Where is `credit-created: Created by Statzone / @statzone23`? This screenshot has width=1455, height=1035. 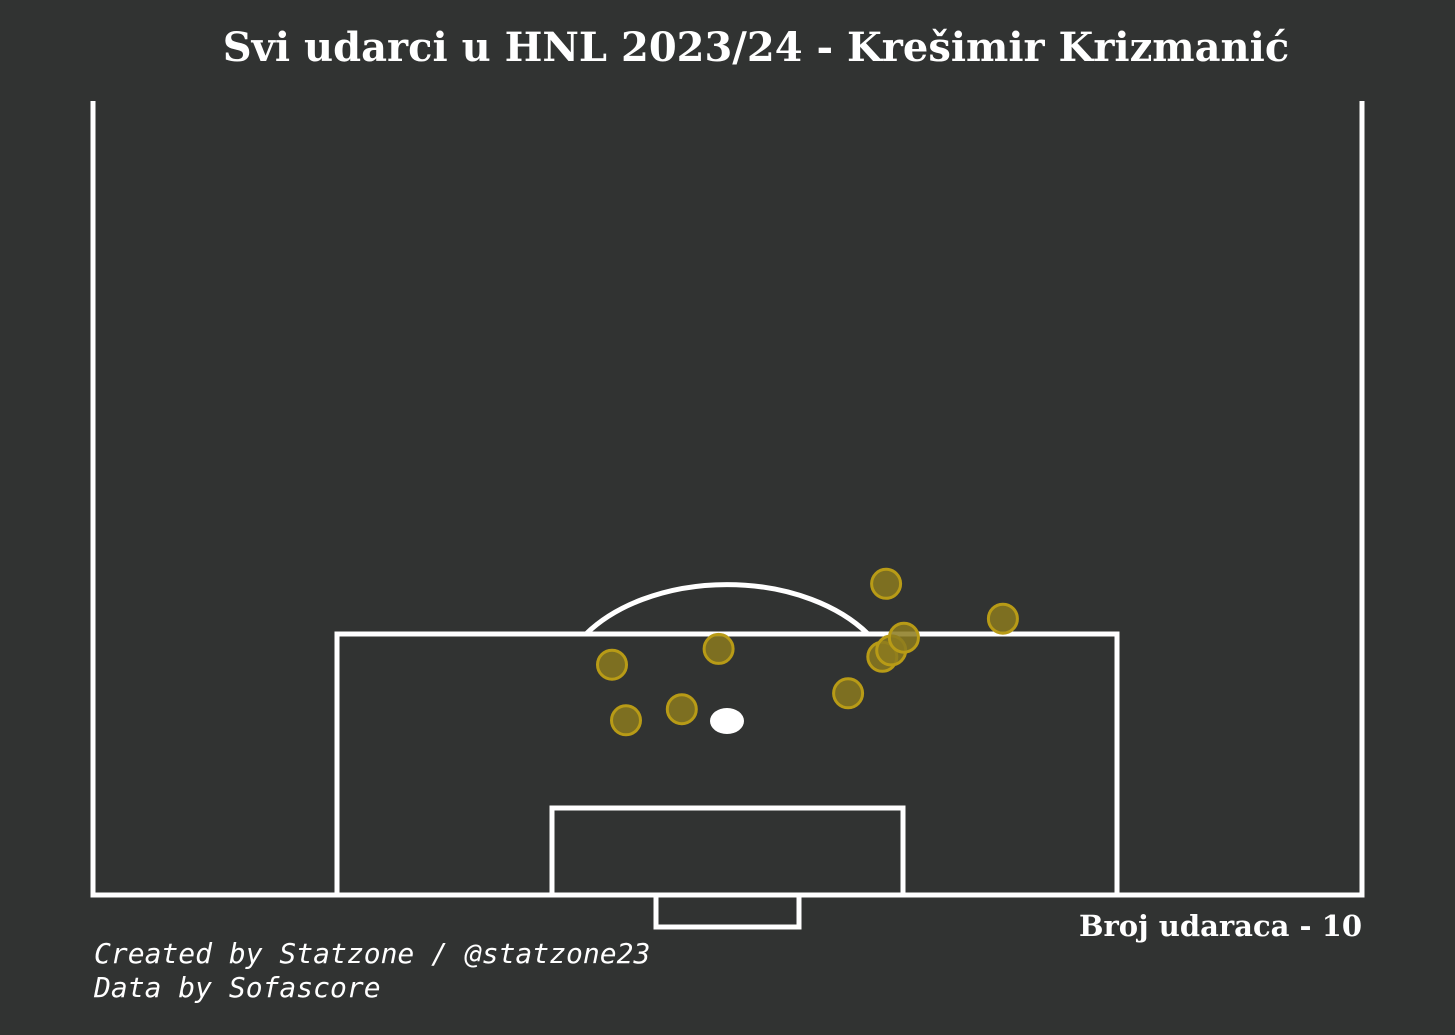 credit-created: Created by Statzone / @statzone23 is located at coordinates (372, 953).